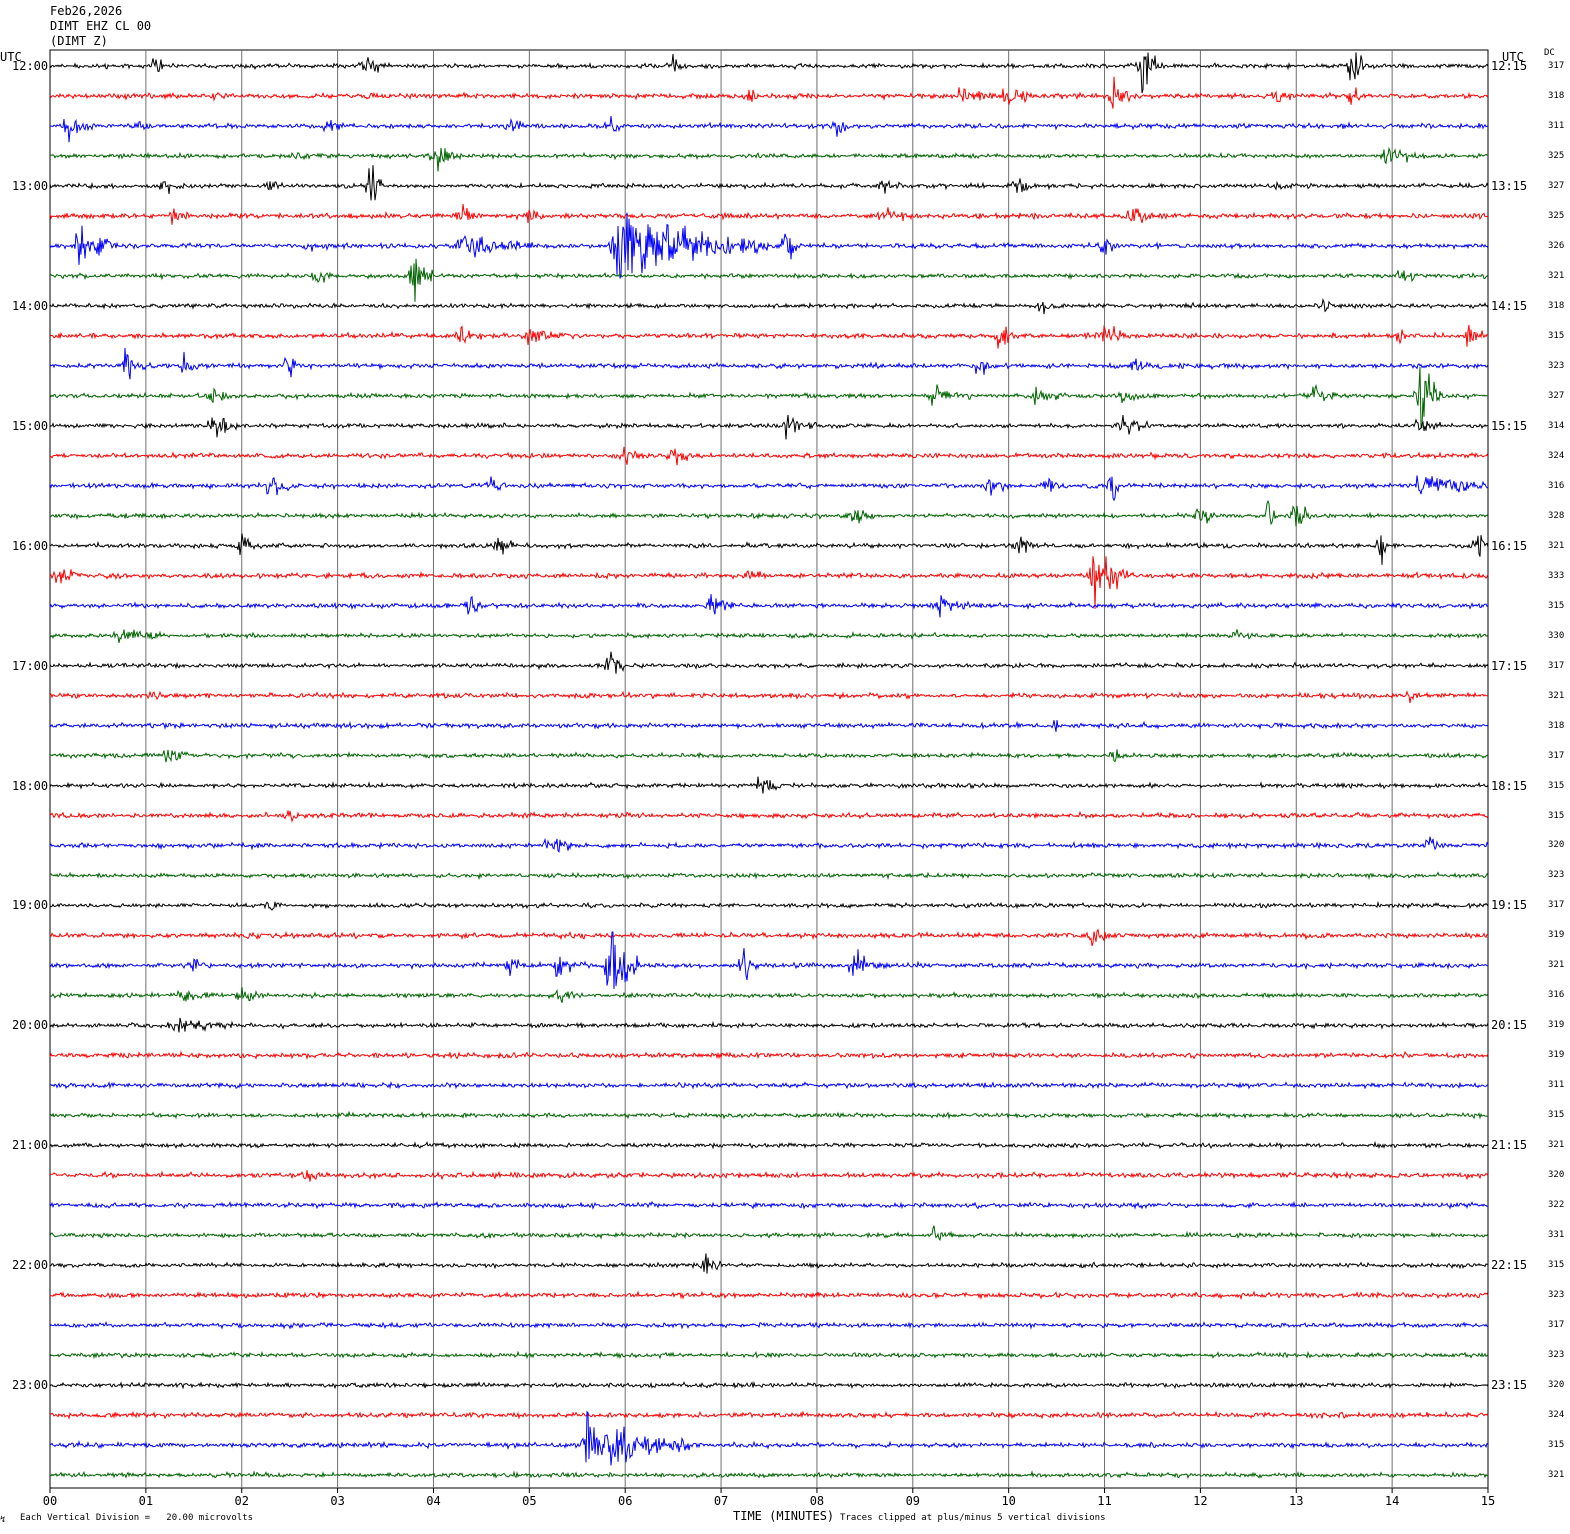 This screenshot has width=1570, height=1534. I want to click on left-time-label: 21:00, so click(30, 1145).